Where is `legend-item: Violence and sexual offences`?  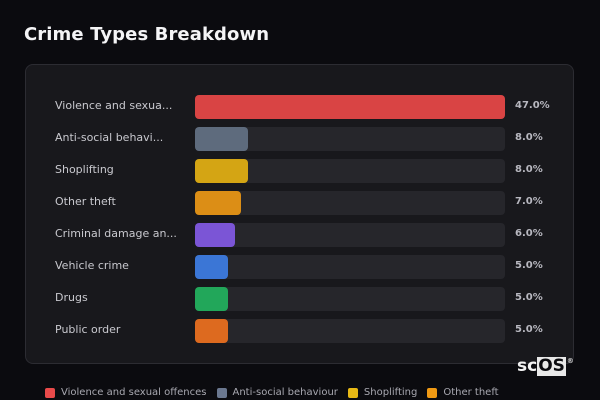 legend-item: Violence and sexual offences is located at coordinates (126, 392).